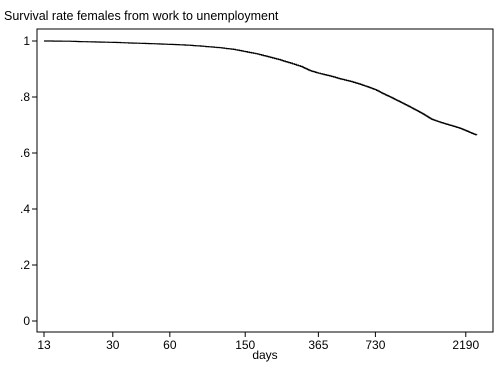 The width and height of the screenshot is (496, 365). Describe the element at coordinates (26, 321) in the screenshot. I see `y-tick-label: 0` at that location.